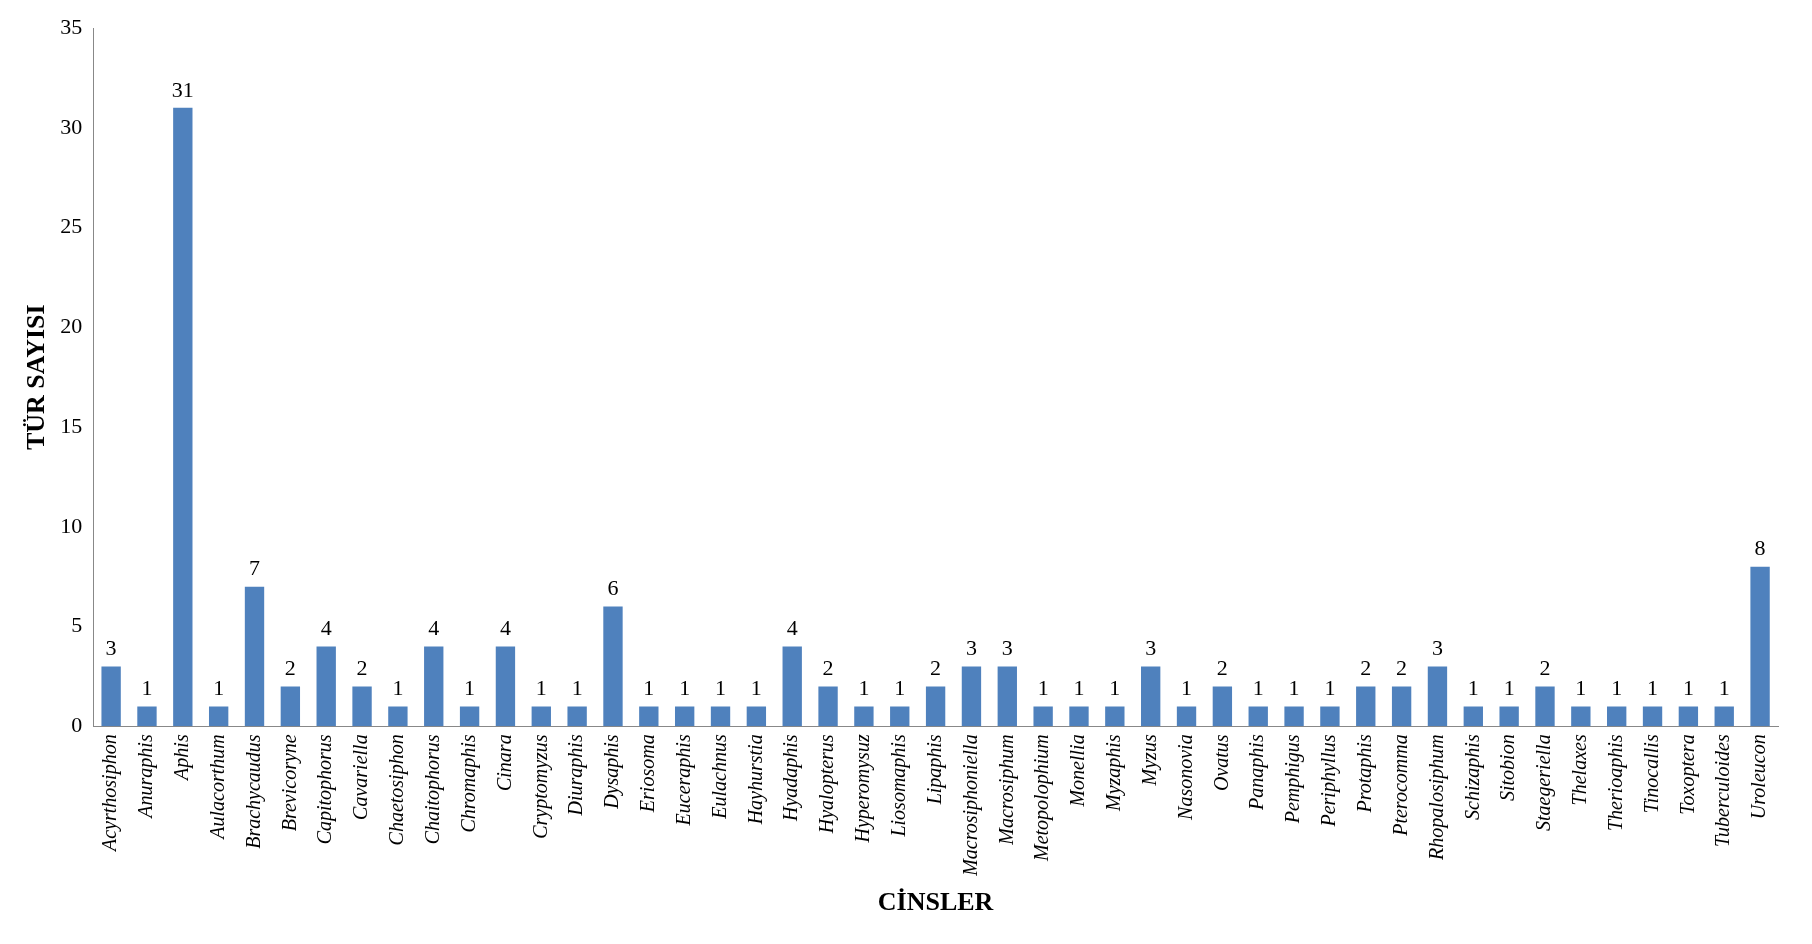 The width and height of the screenshot is (1812, 944). I want to click on x-tick-label: Diuraphis, so click(576, 775).